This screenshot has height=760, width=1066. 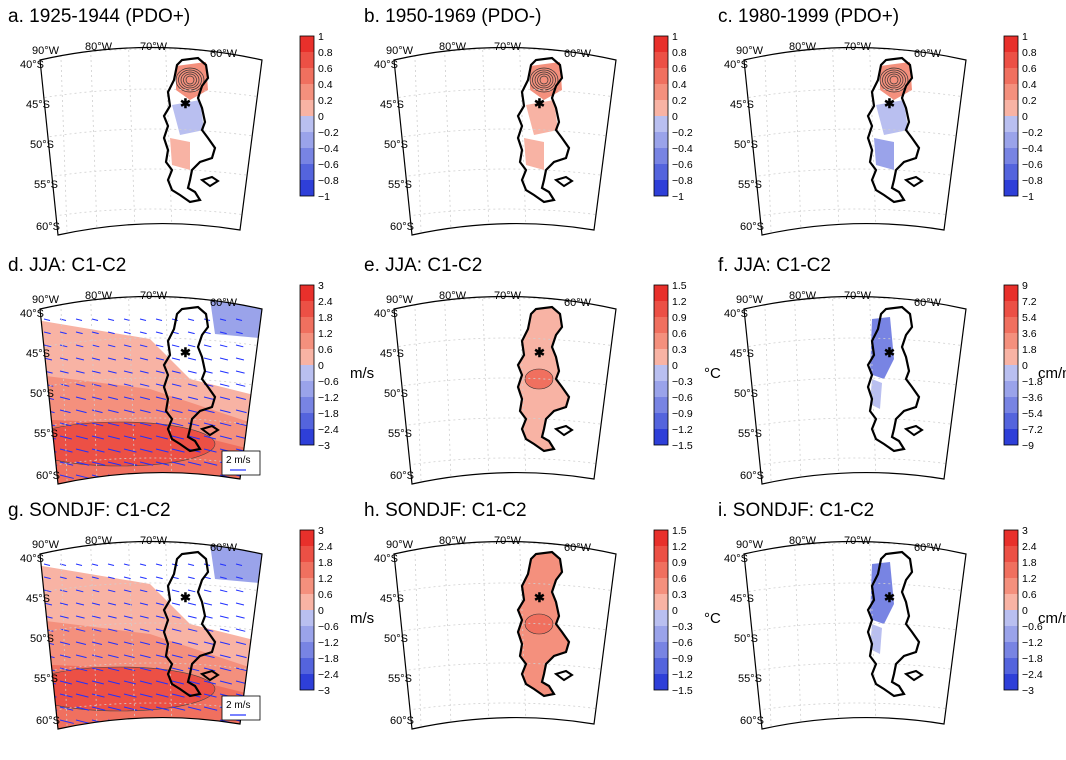 I want to click on panel-title: e. JJA: C1-C2, so click(x=423, y=265).